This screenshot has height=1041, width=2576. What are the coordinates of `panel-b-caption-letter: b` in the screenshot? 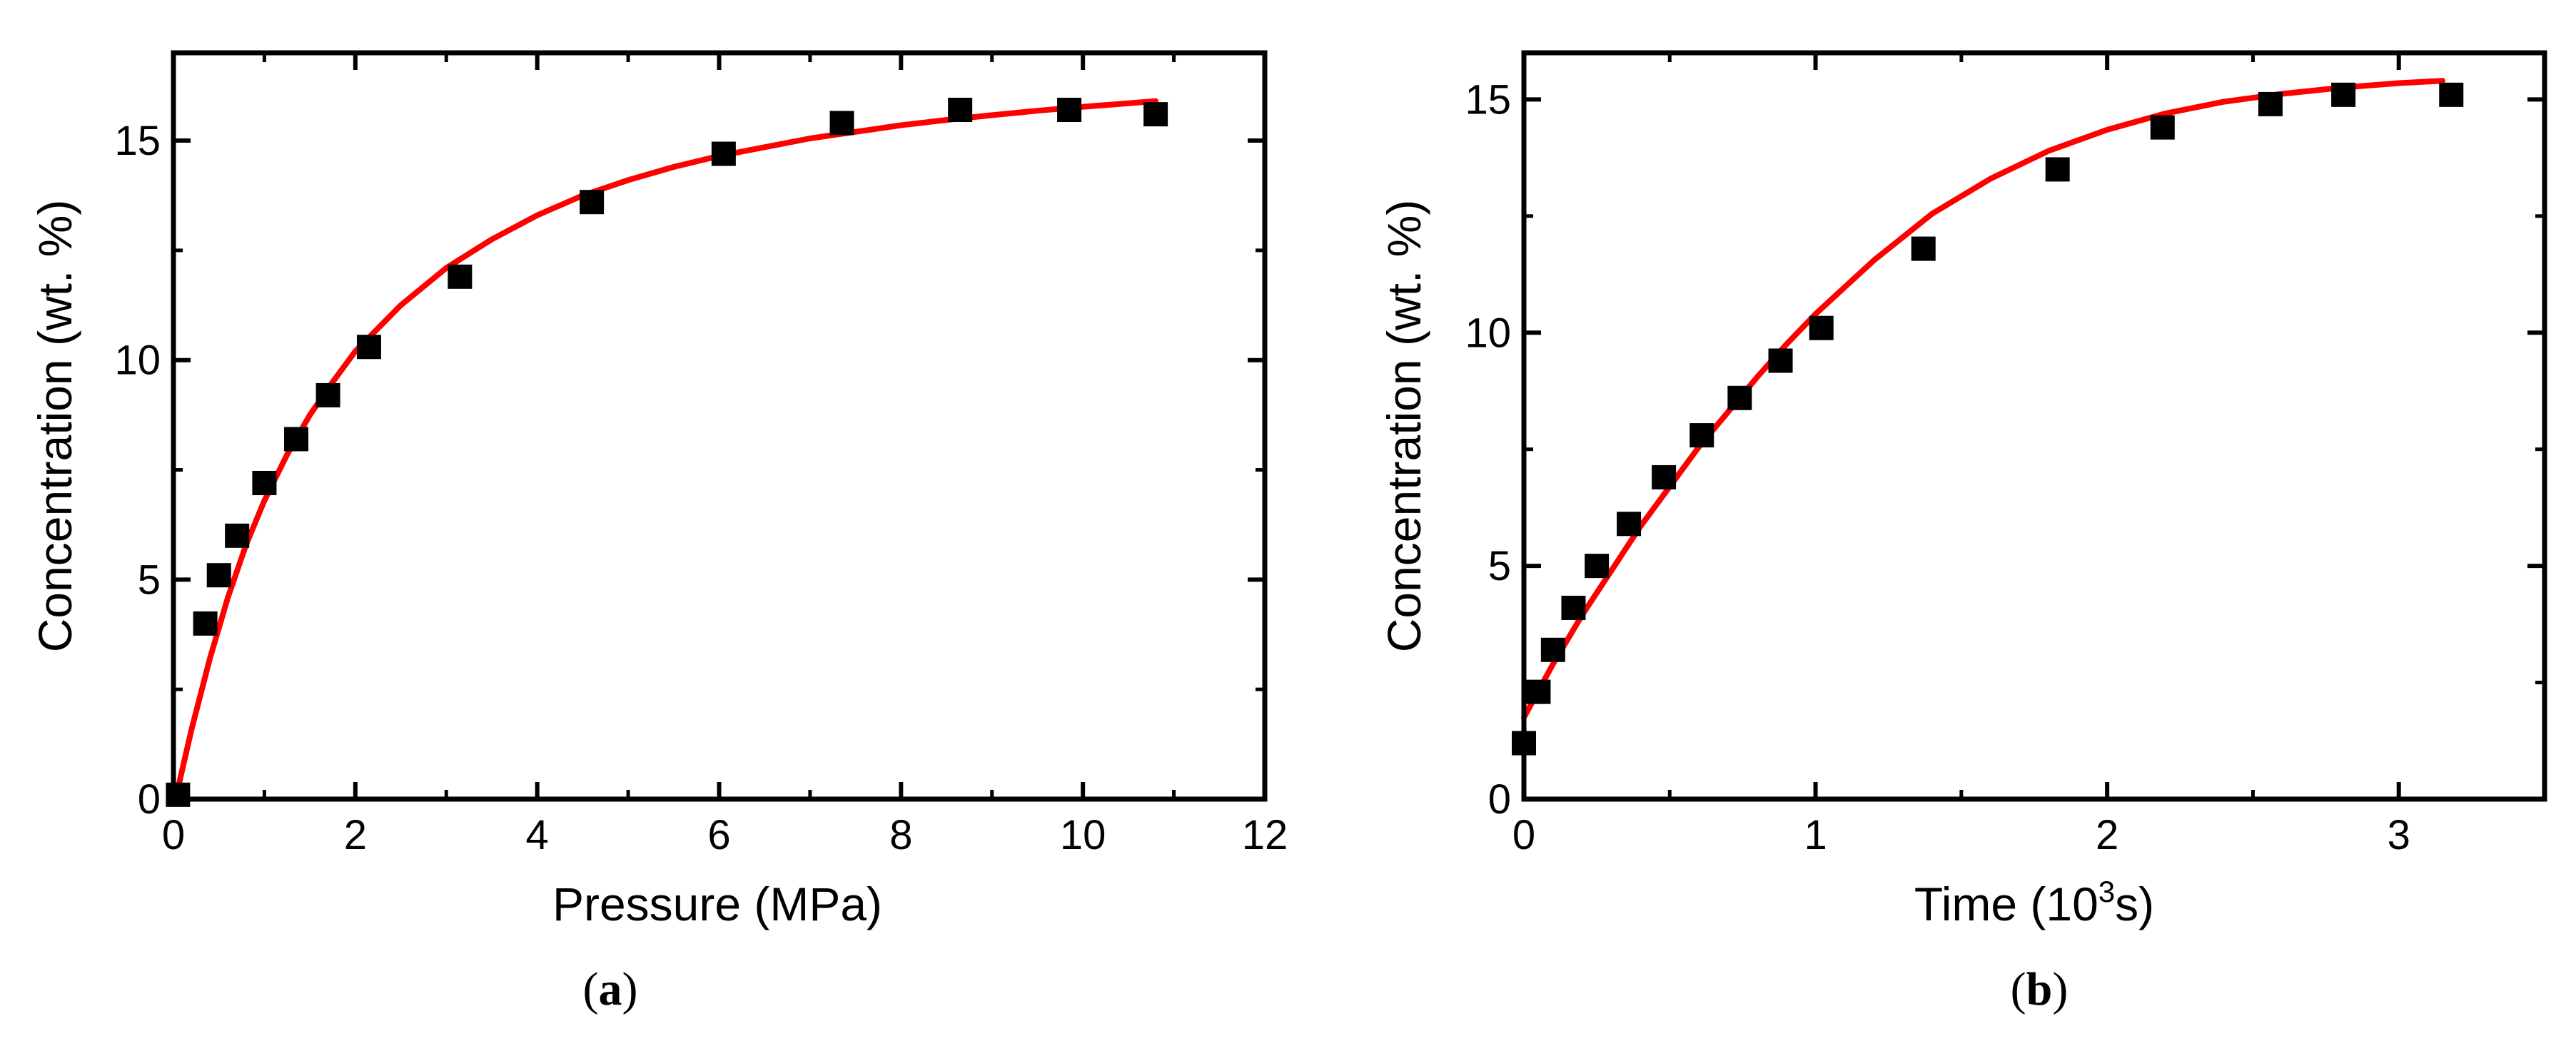 It's located at (2039, 989).